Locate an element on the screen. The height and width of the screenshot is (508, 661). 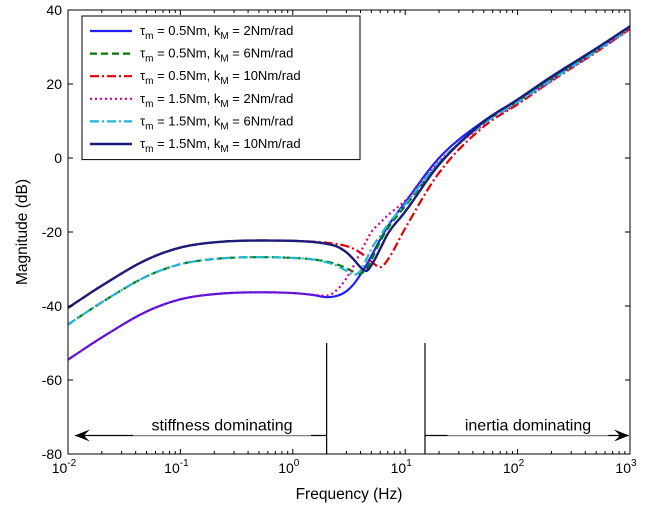
y-tick-label: -40 is located at coordinates (52, 306).